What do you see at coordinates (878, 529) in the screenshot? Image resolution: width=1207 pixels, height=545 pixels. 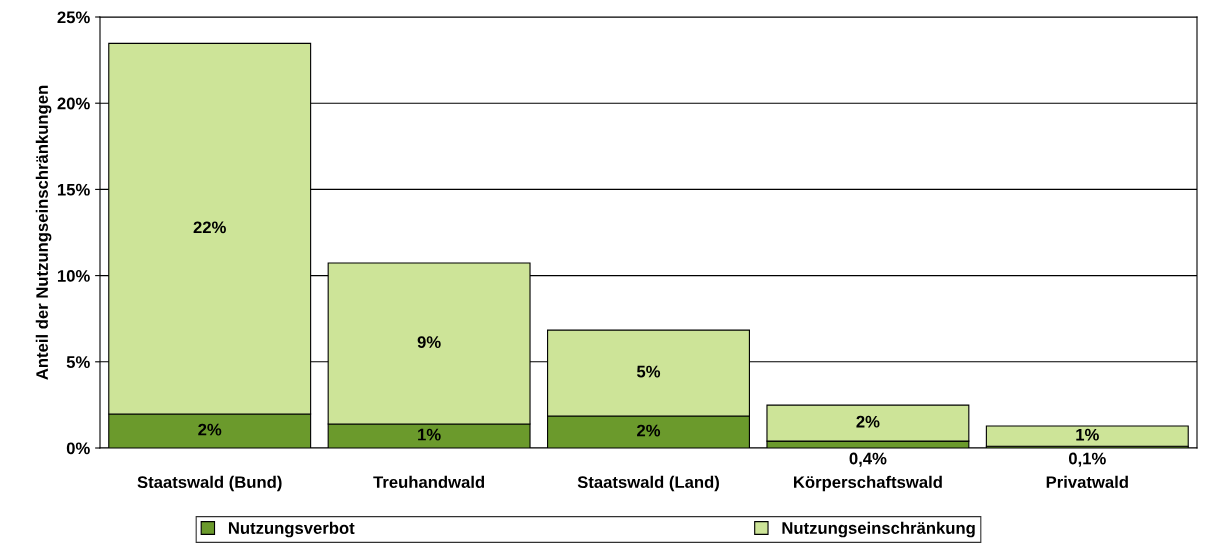 I see `legend-label: Nutzungseinschränkung` at bounding box center [878, 529].